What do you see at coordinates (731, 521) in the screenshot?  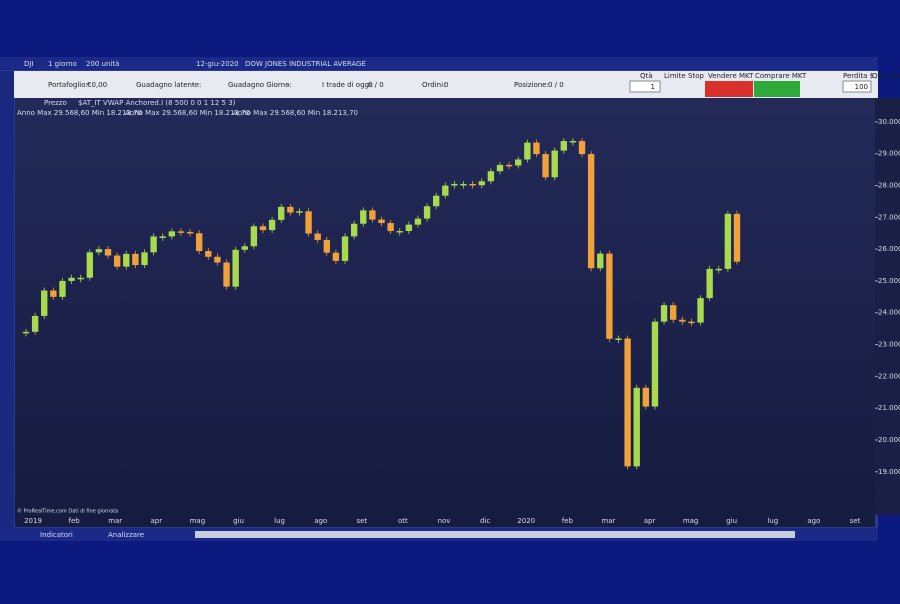 I see `x-tick-label: giu` at bounding box center [731, 521].